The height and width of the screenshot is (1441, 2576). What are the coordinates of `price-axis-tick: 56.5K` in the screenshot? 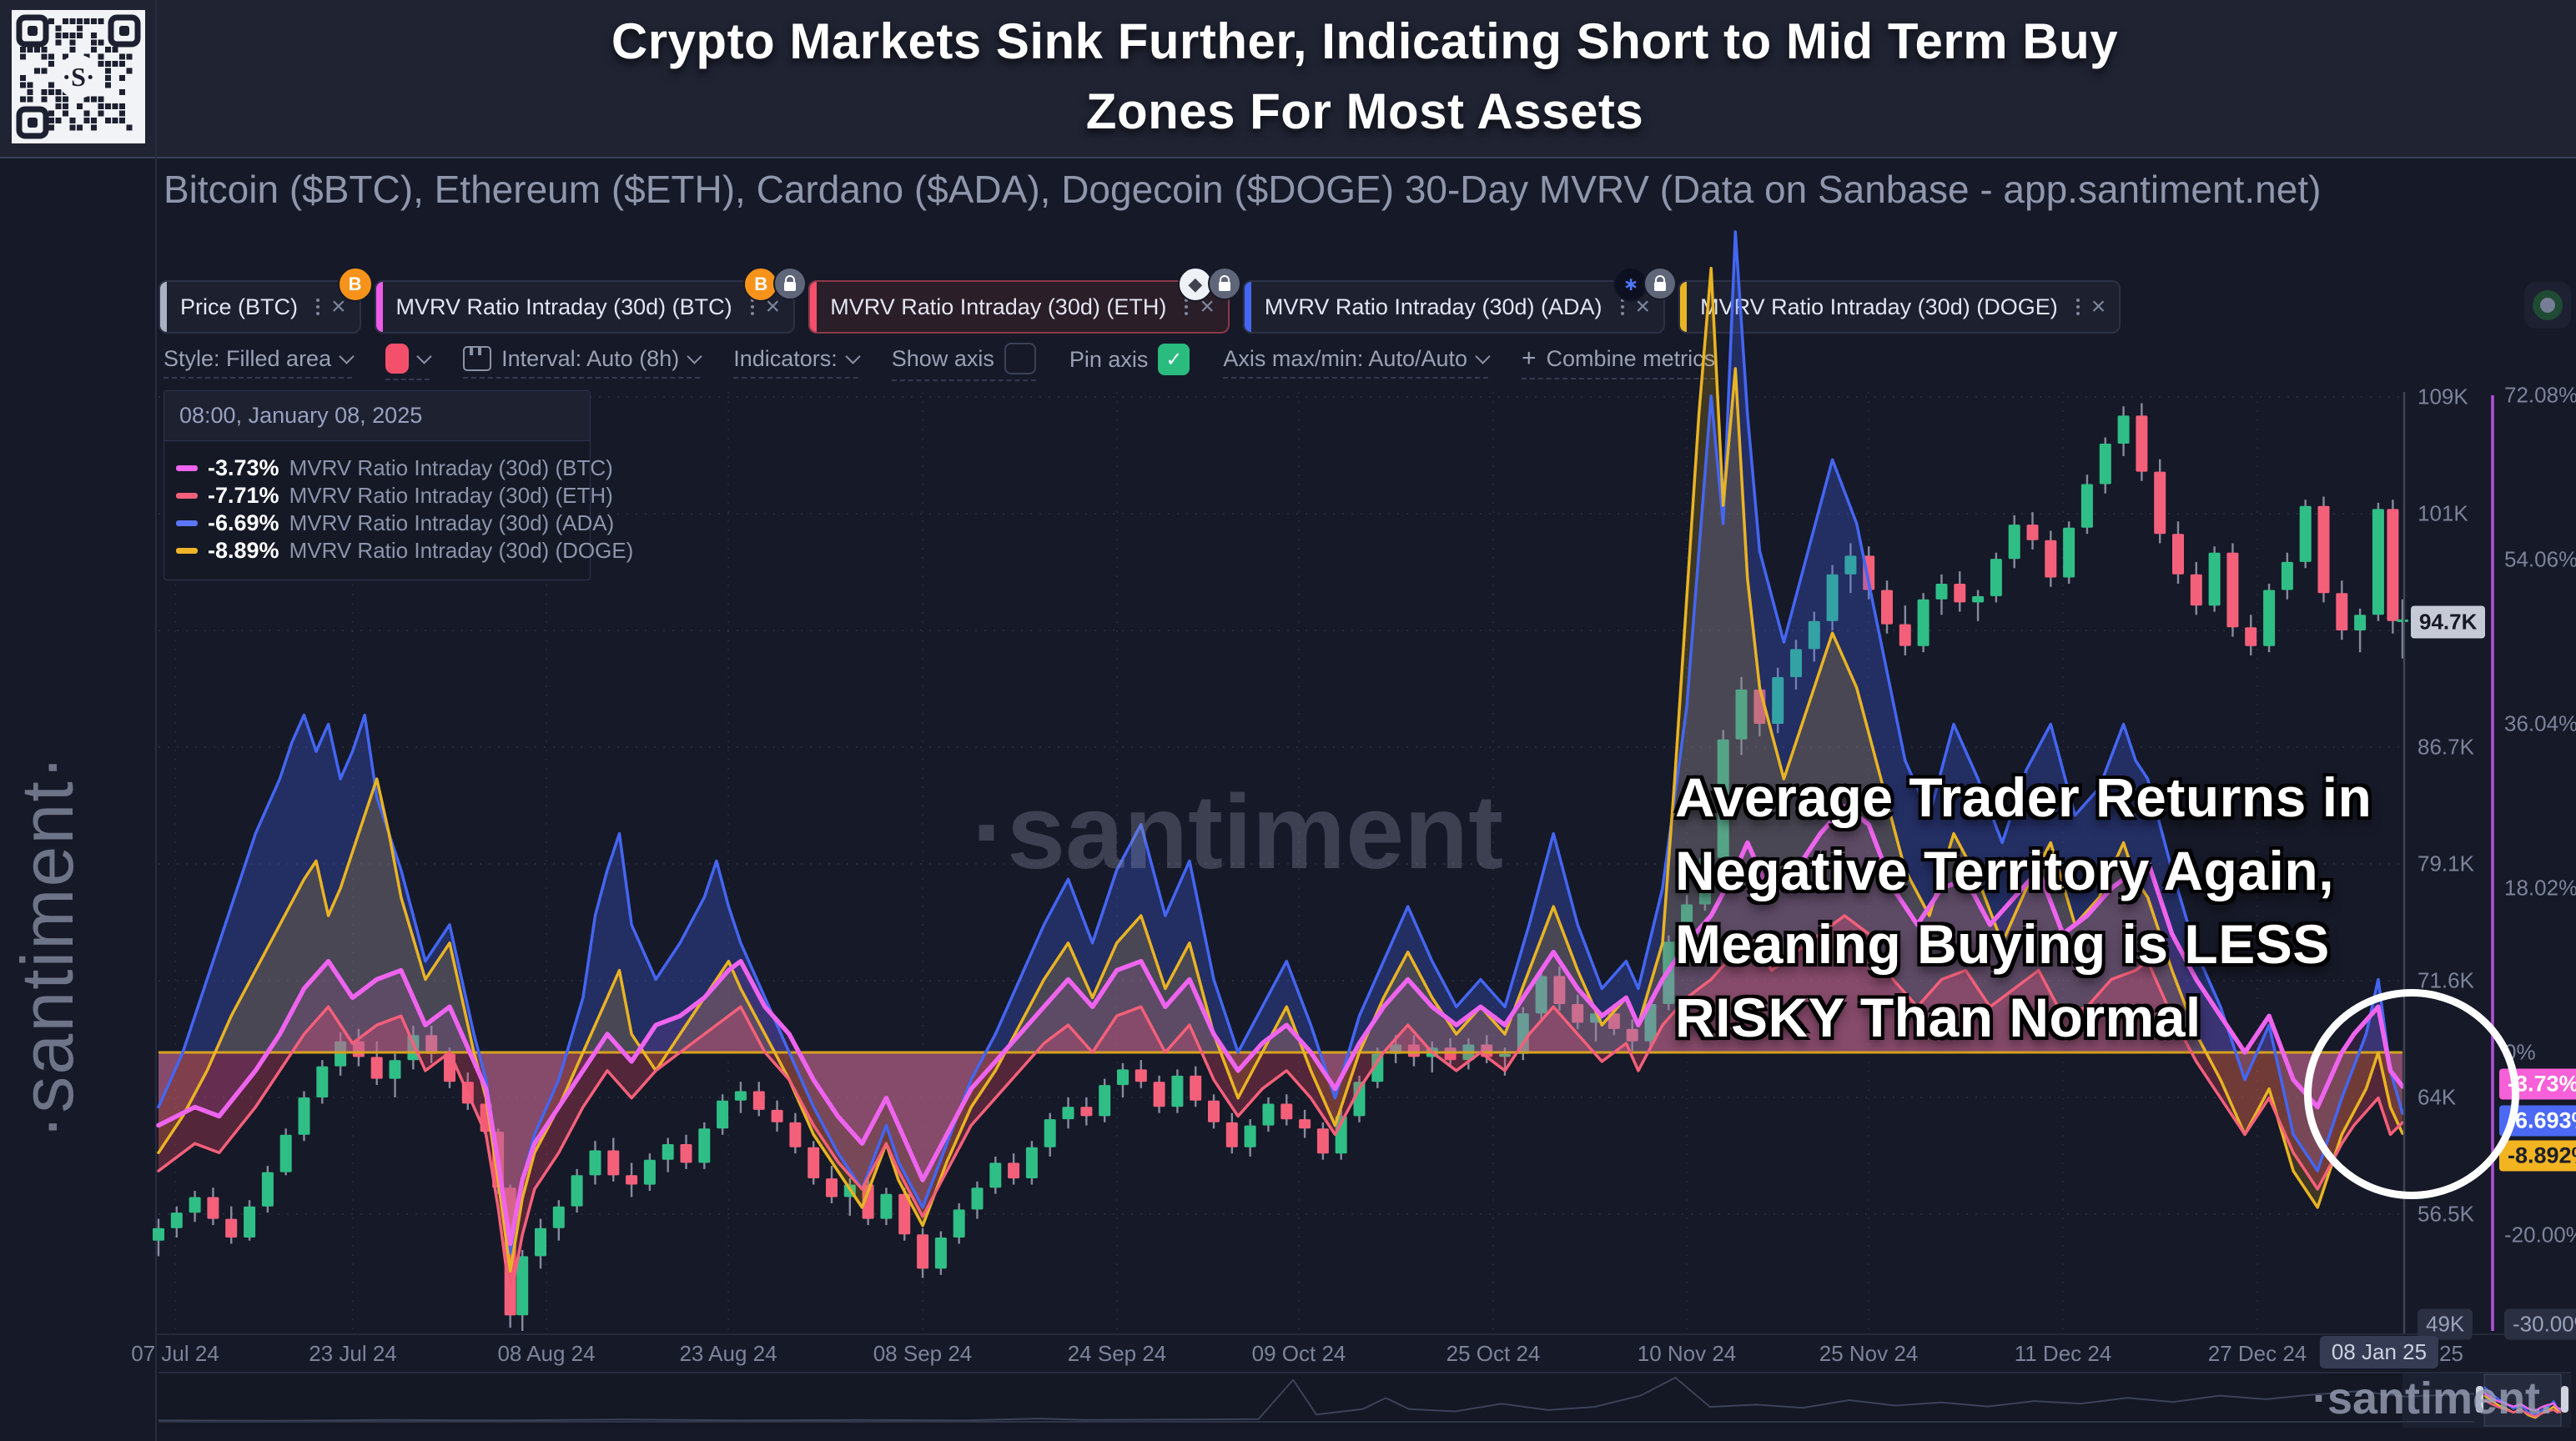 It's located at (2446, 1214).